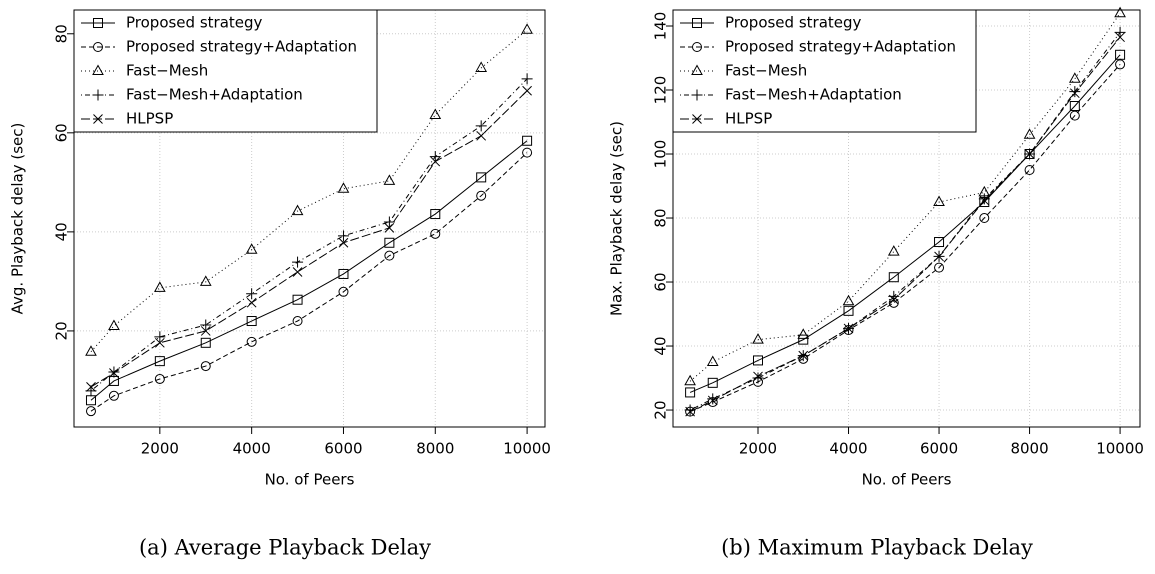 This screenshot has width=1155, height=574. I want to click on x-tick-label: 2000, so click(160, 449).